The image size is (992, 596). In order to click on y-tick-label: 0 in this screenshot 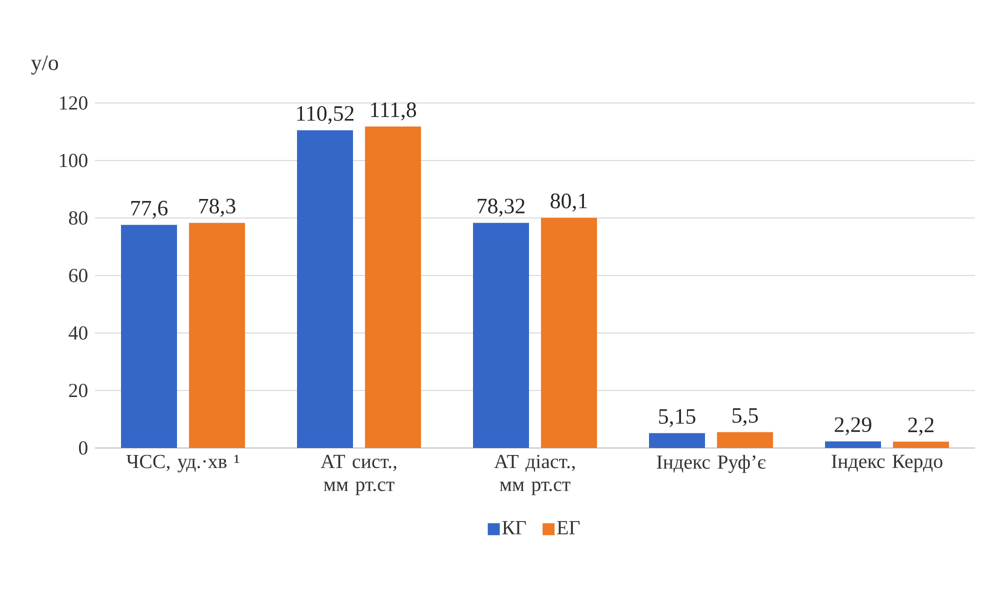, I will do `click(83, 448)`.